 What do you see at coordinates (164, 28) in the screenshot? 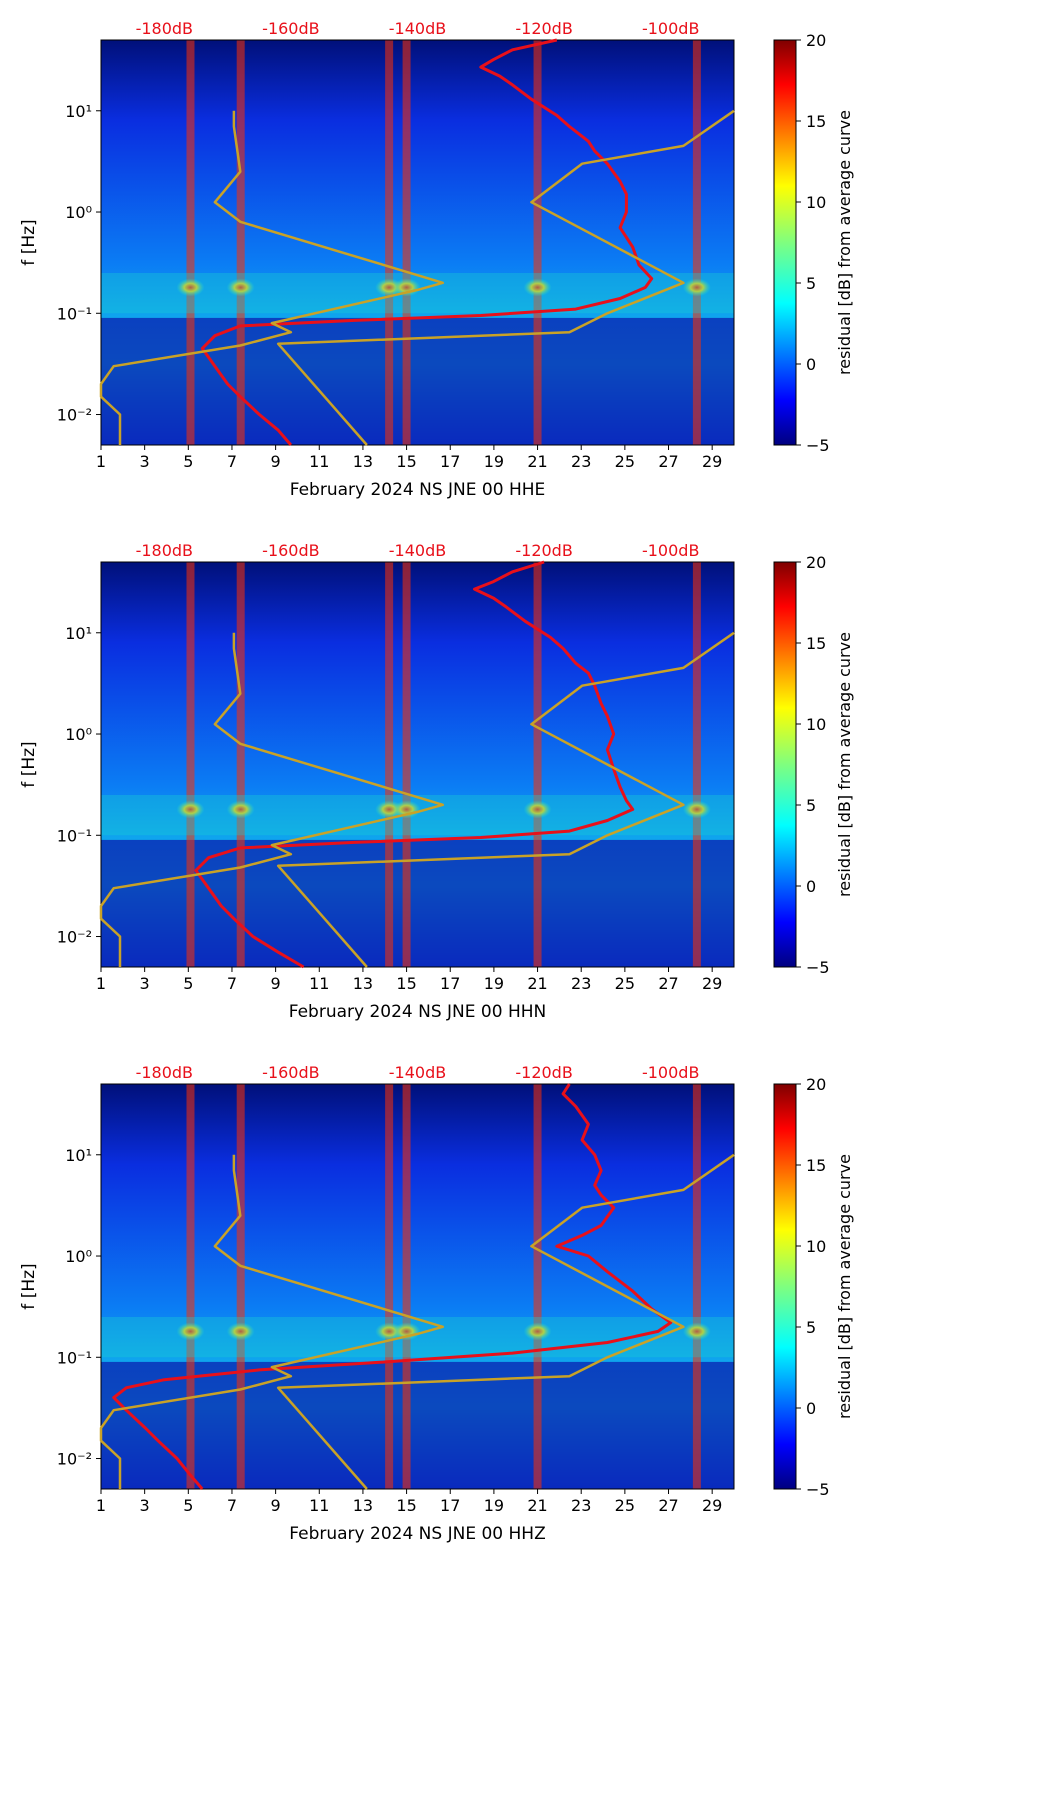
I see `top-db-label: -180dB` at bounding box center [164, 28].